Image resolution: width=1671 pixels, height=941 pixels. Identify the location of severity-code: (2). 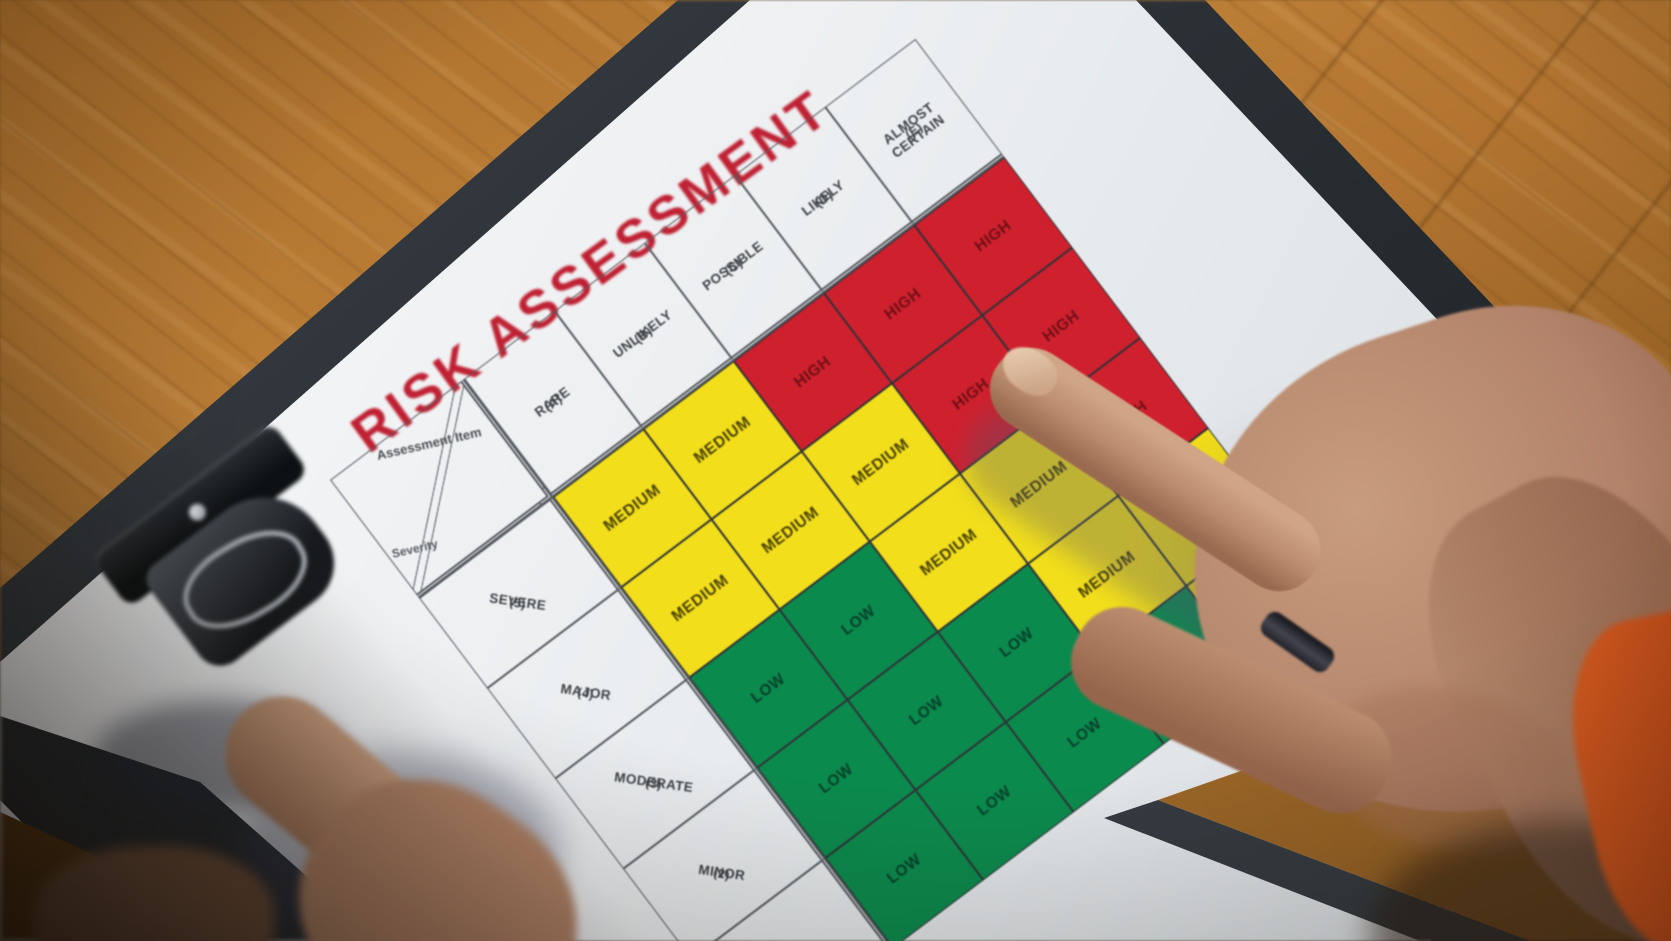
(721, 873).